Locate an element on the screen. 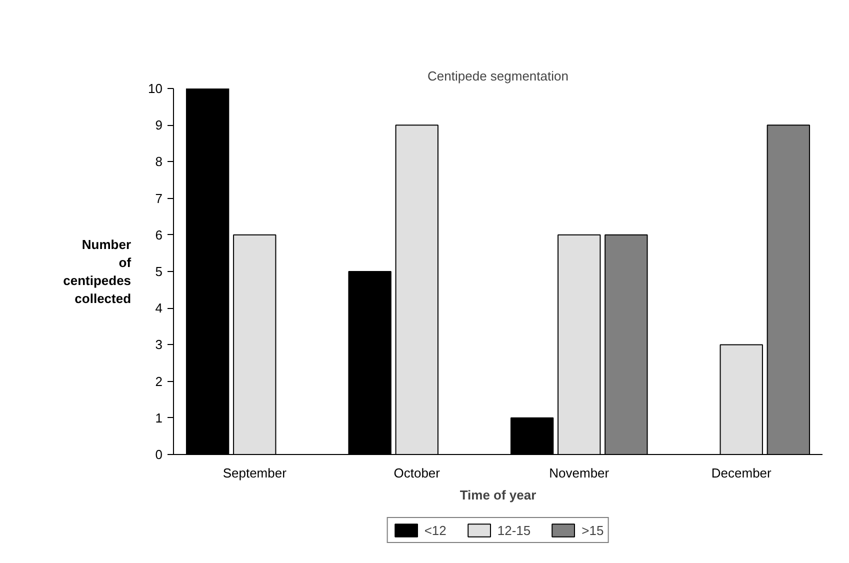 This screenshot has width=849, height=563. y-tick-label: 0 is located at coordinates (159, 454).